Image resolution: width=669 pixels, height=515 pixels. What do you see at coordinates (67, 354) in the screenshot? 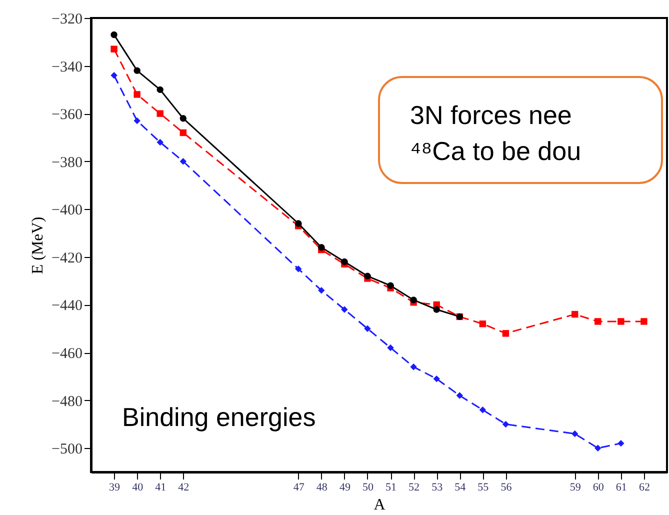
I see `y-tick-label: −460` at bounding box center [67, 354].